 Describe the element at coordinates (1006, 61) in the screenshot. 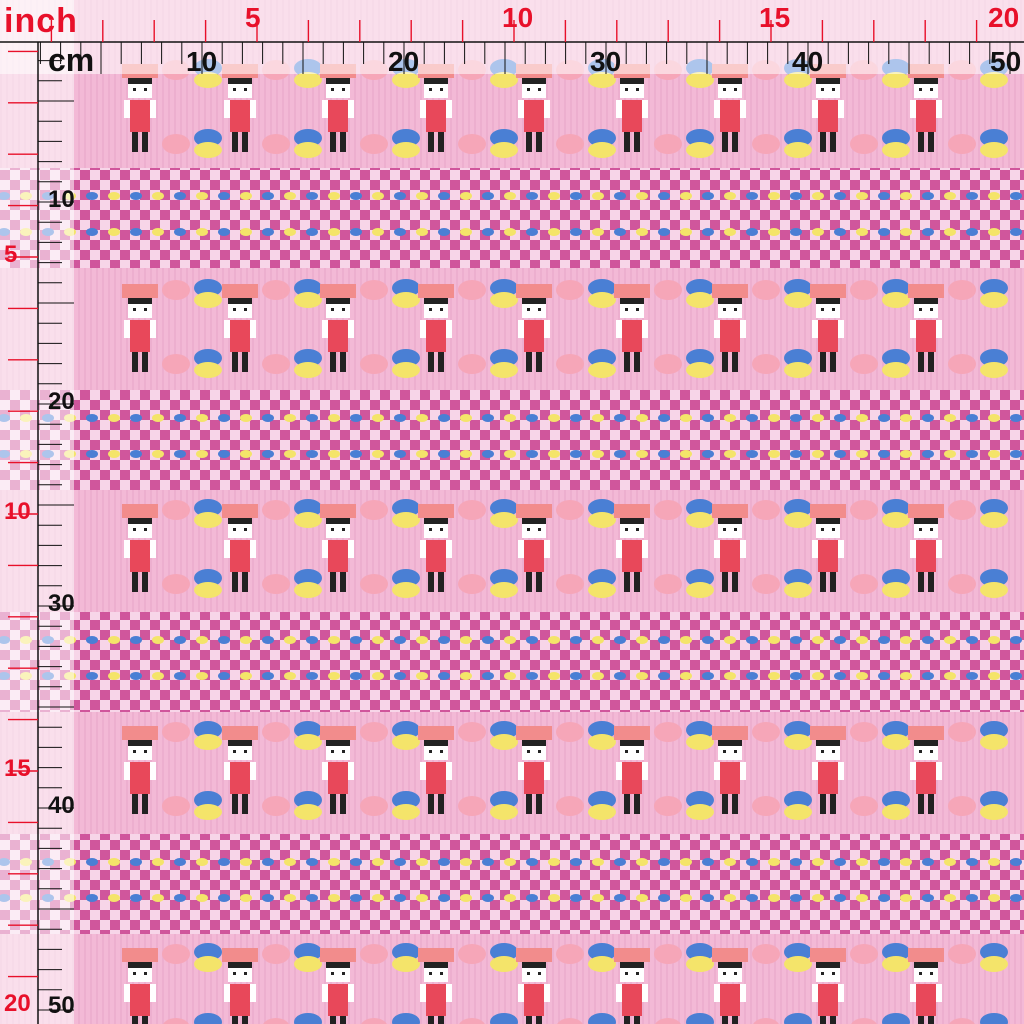

I see `top-cm-label: 50` at that location.